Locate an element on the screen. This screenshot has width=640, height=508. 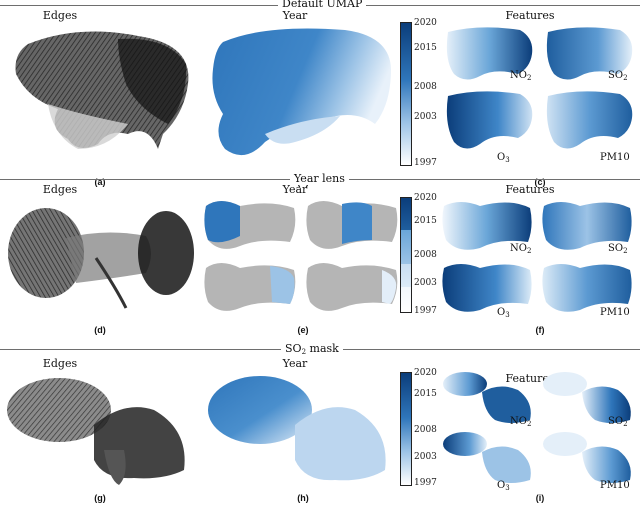
figure-caption: (e) is located at coordinates (303, 330).